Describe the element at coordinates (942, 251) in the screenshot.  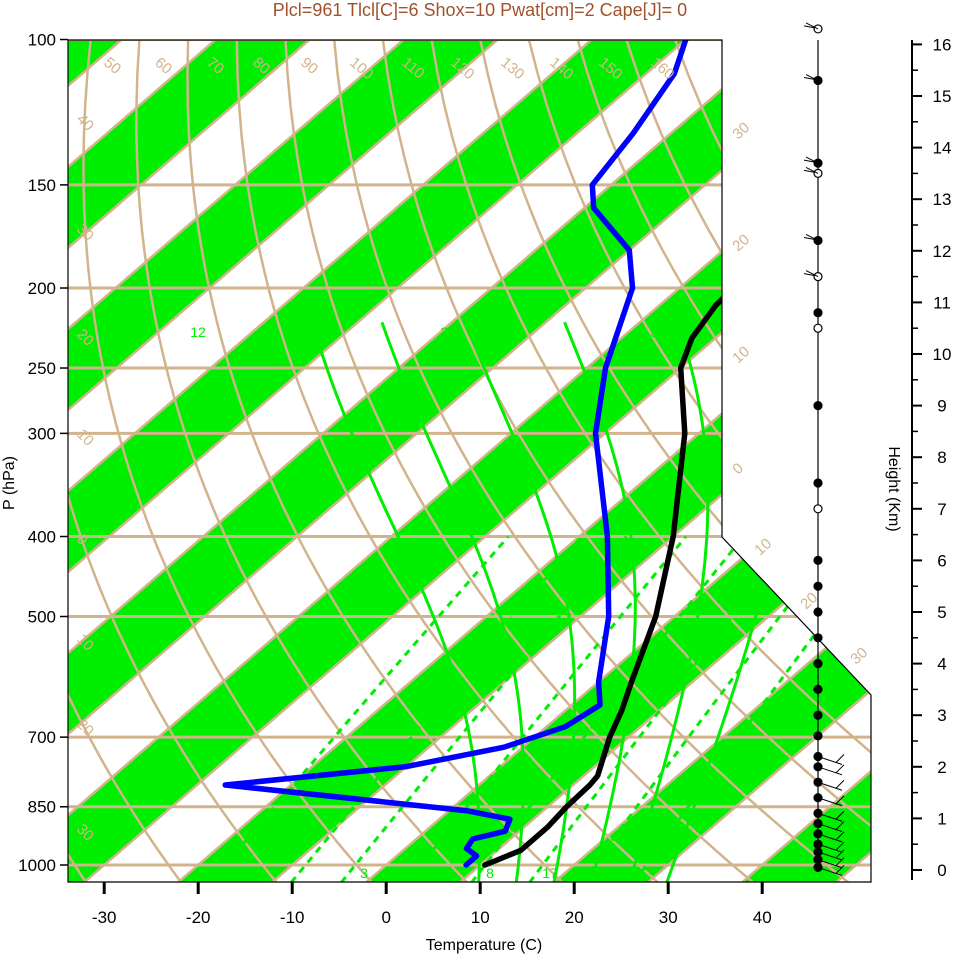
I see `height-tick-label: 12` at that location.